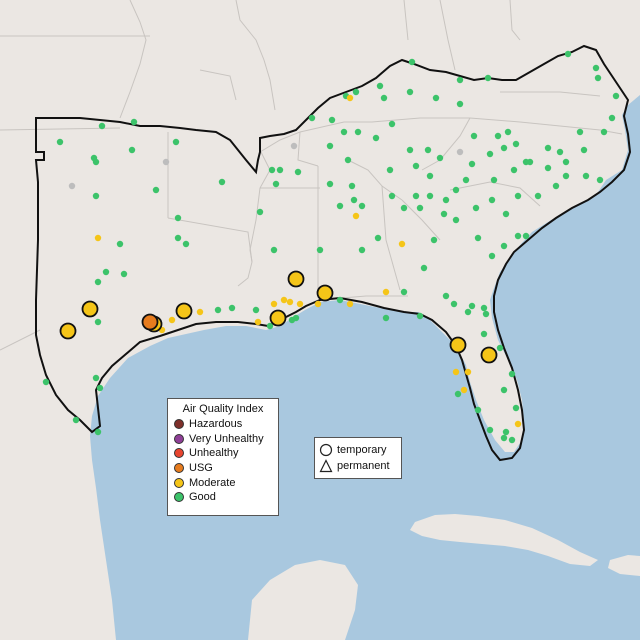 This screenshot has width=640, height=640. What do you see at coordinates (358, 466) in the screenshot?
I see `legend-item-permanent: permanent` at bounding box center [358, 466].